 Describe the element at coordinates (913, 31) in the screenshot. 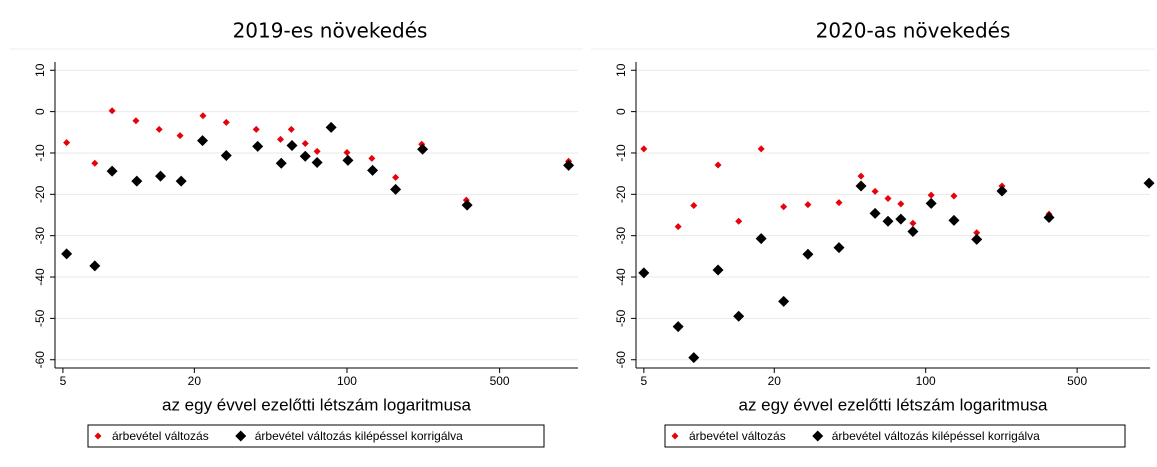

I see `chart-title: 2020-as növekedés` at that location.